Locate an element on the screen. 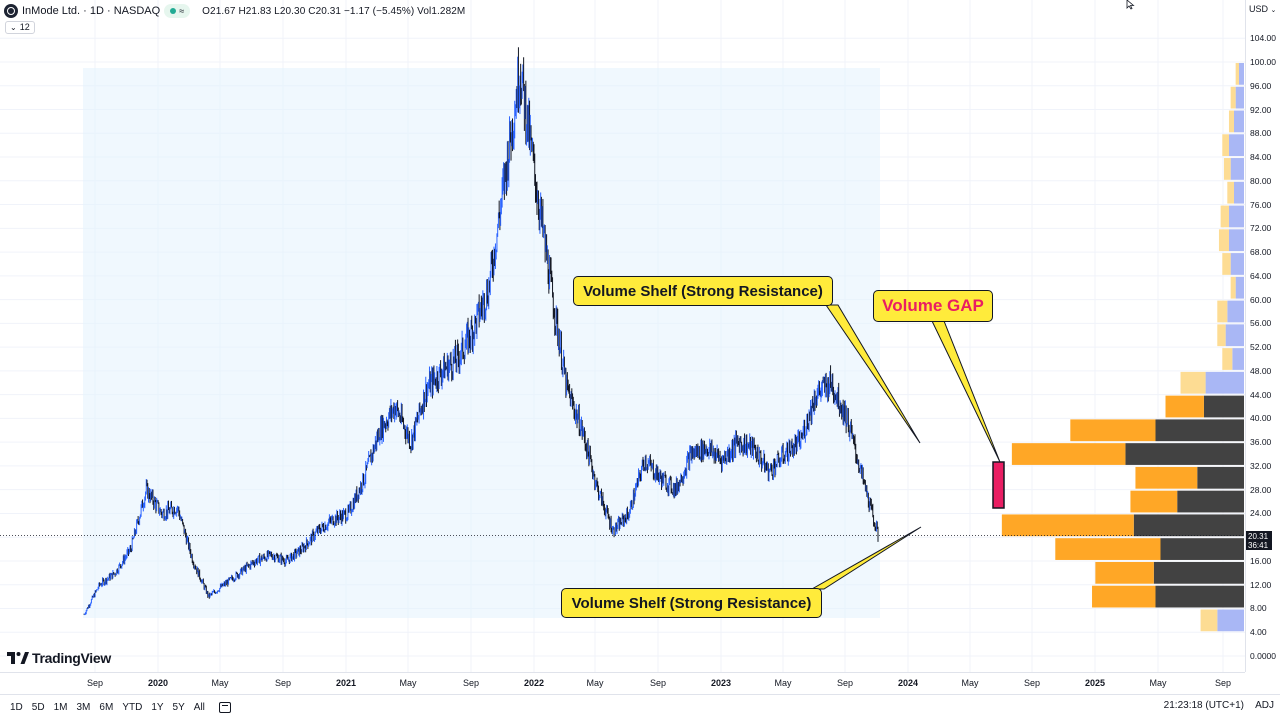 The height and width of the screenshot is (720, 1280). timeframe-1d: 1D is located at coordinates (16, 707).